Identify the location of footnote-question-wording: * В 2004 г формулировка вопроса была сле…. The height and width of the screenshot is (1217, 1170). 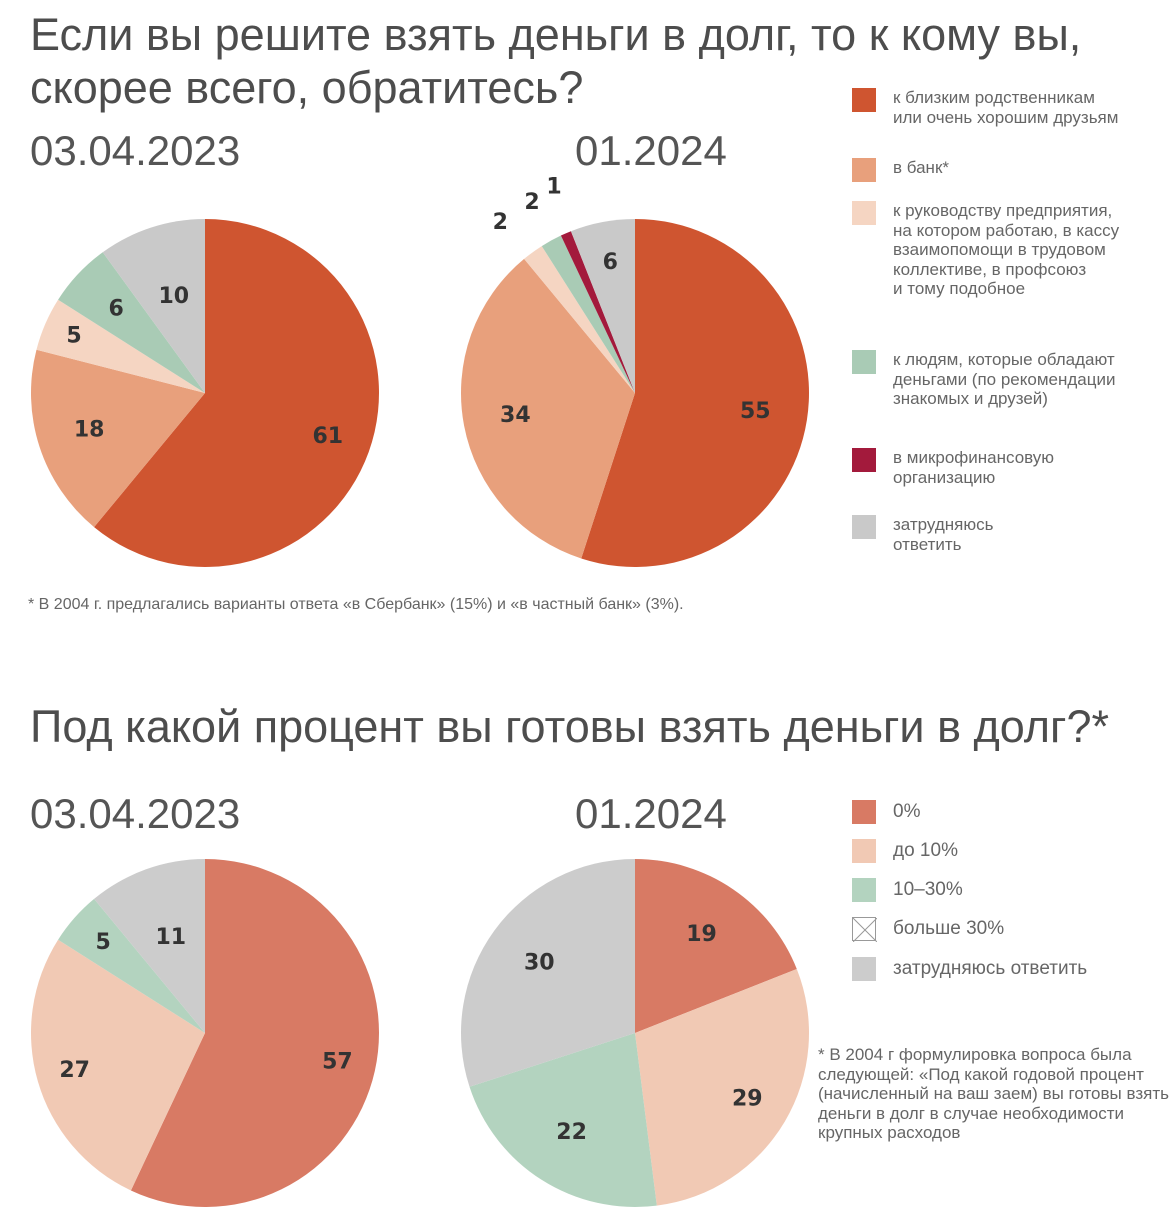
(993, 1094).